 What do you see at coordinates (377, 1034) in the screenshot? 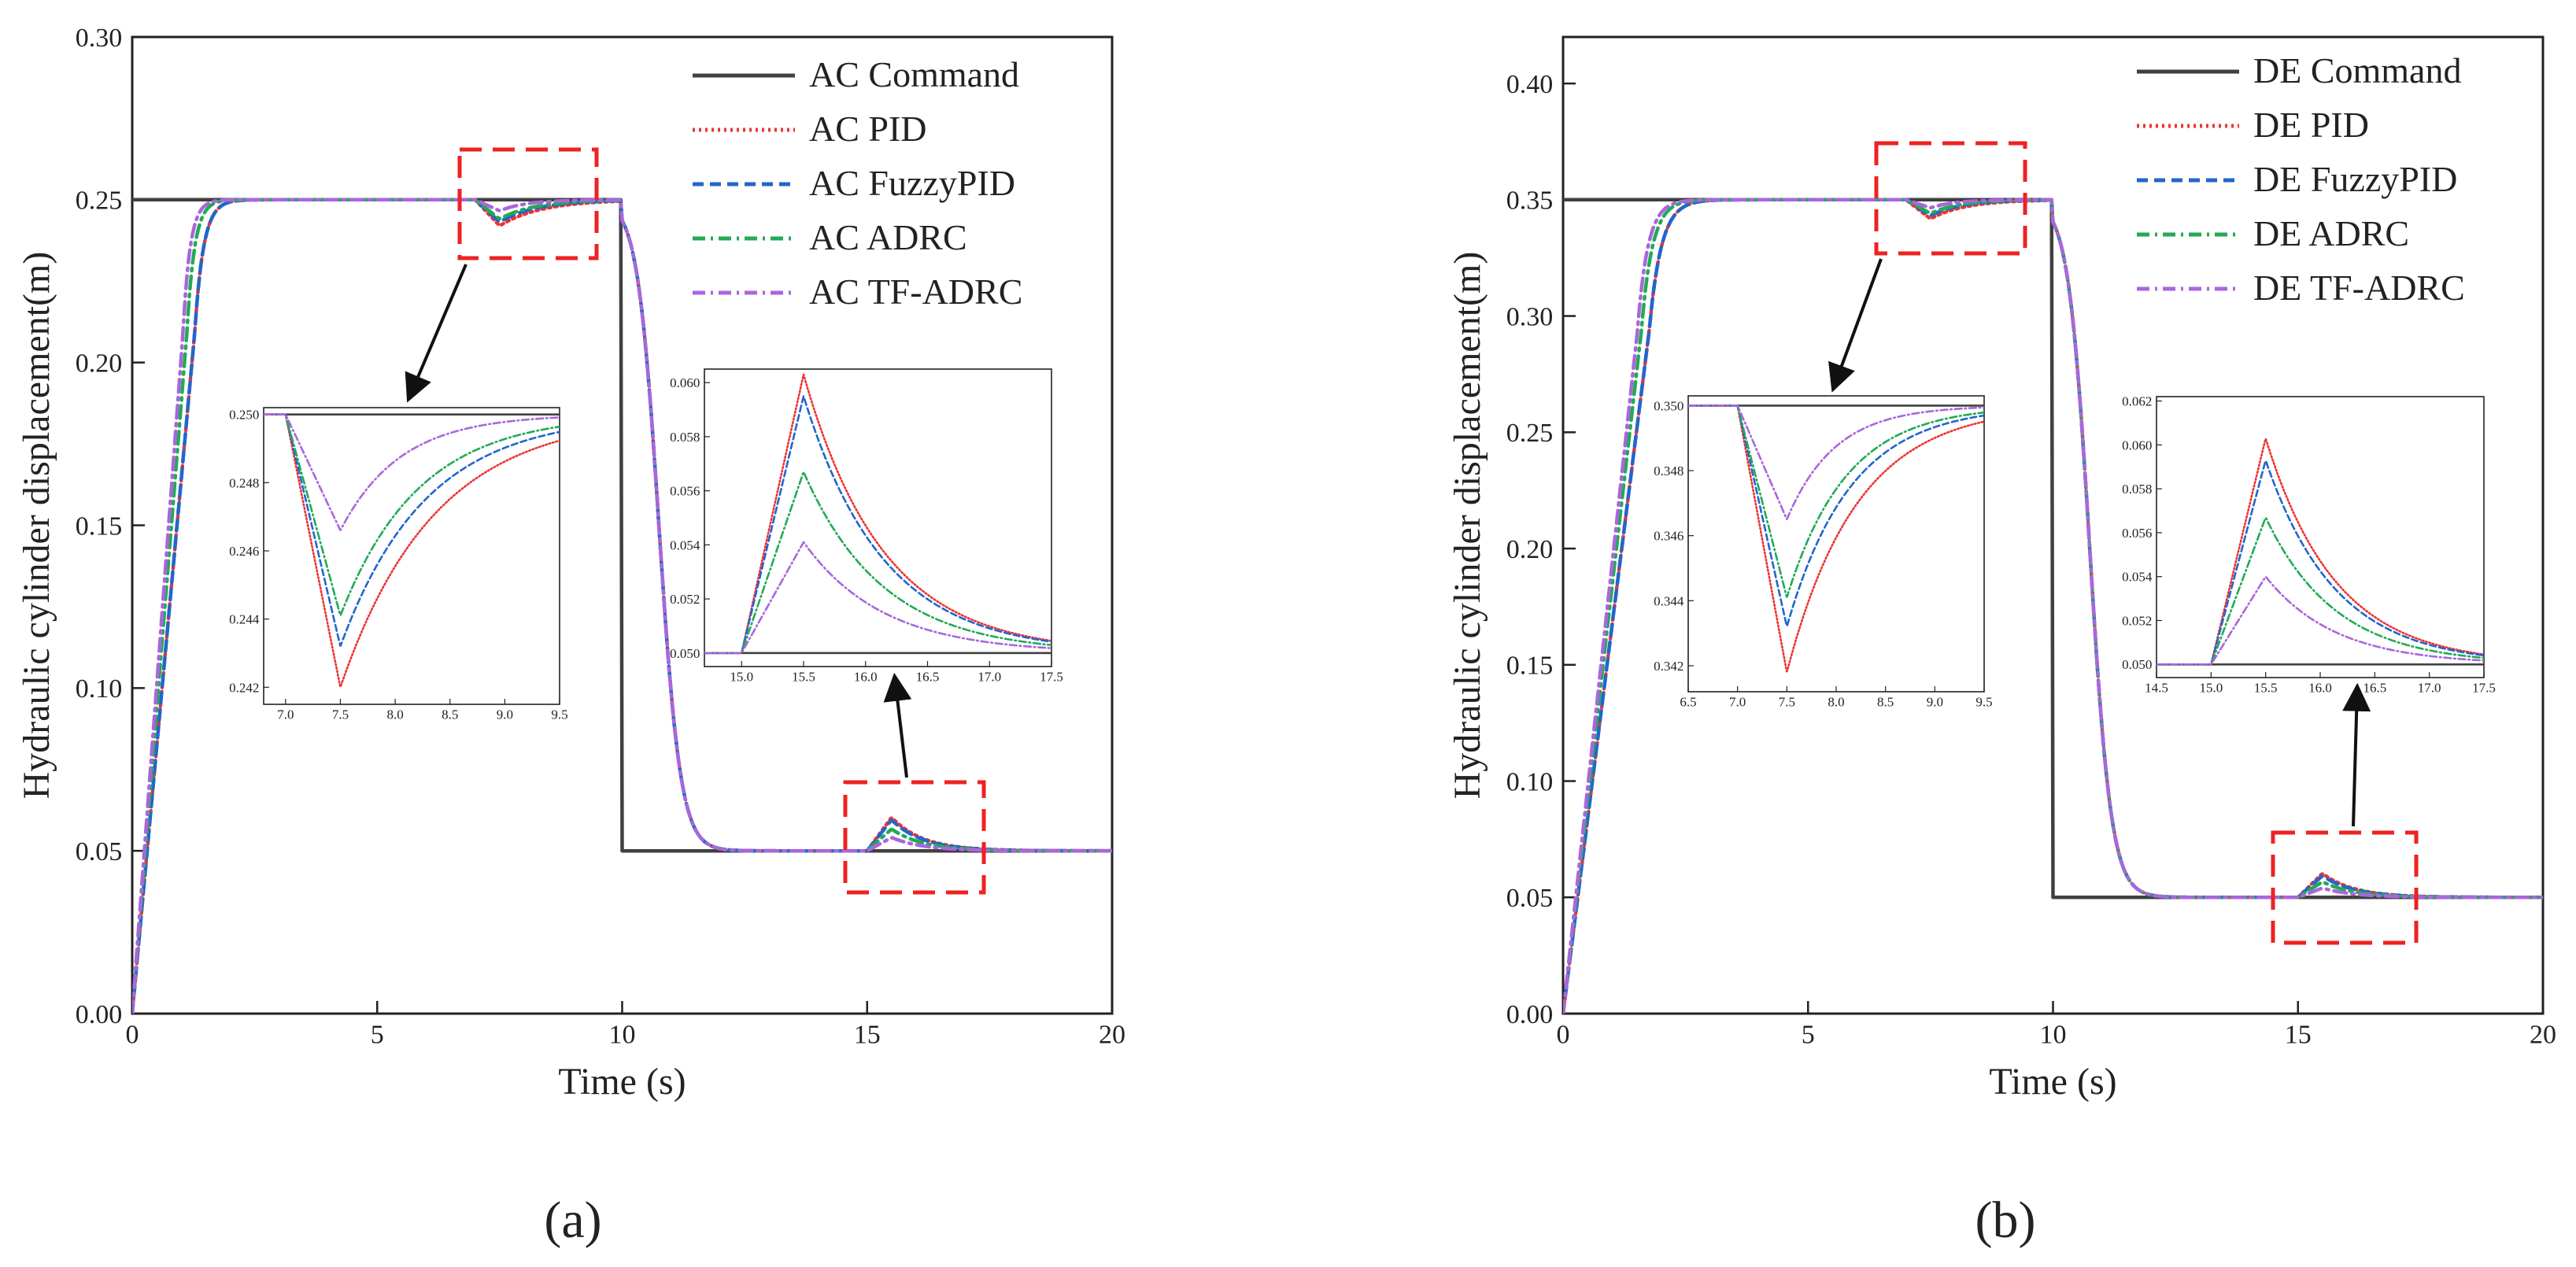
I see `a-main-x-tick-label: 5` at bounding box center [377, 1034].